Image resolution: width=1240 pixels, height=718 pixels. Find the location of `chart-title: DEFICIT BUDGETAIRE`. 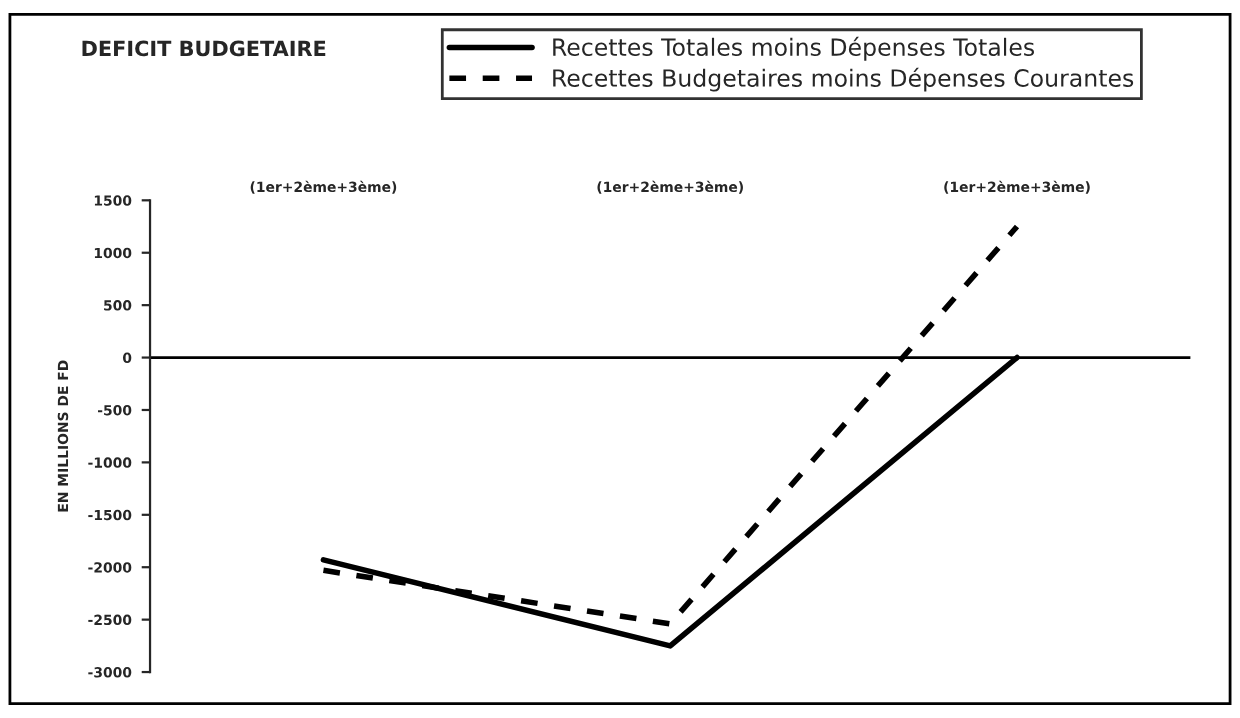

chart-title: DEFICIT BUDGETAIRE is located at coordinates (204, 48).